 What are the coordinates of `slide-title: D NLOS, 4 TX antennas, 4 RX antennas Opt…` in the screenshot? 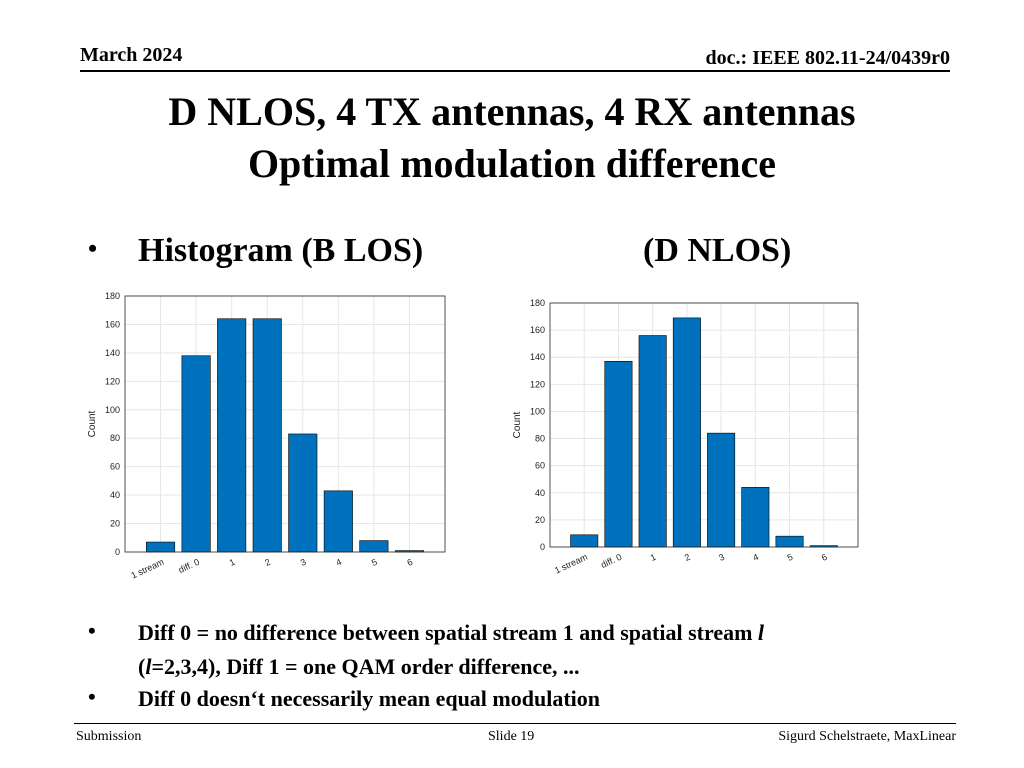 It's located at (512, 138).